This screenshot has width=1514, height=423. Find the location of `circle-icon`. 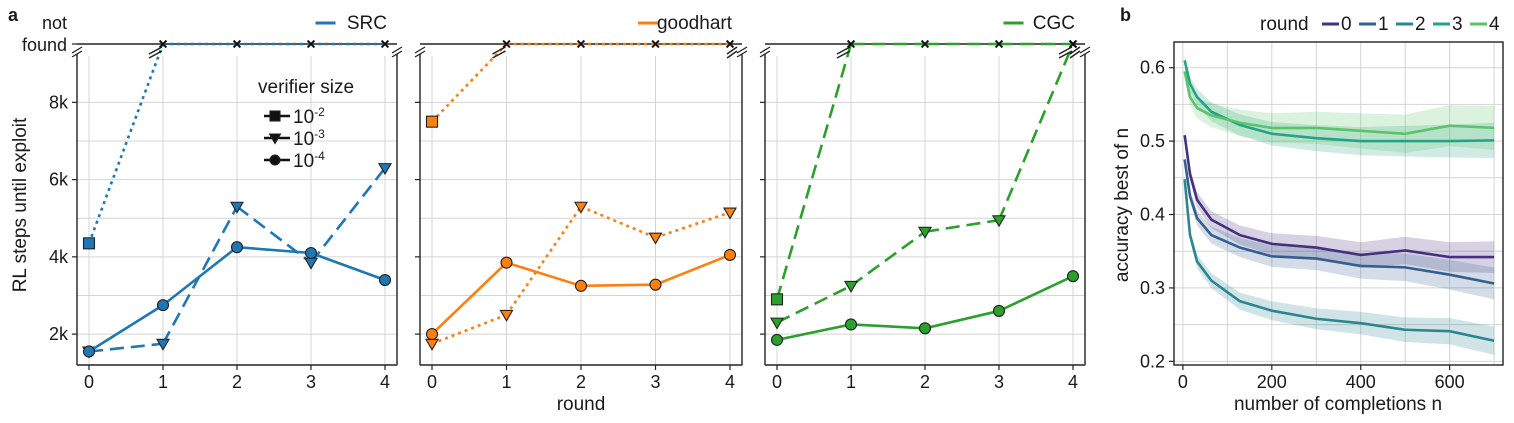

circle-icon is located at coordinates (275, 160).